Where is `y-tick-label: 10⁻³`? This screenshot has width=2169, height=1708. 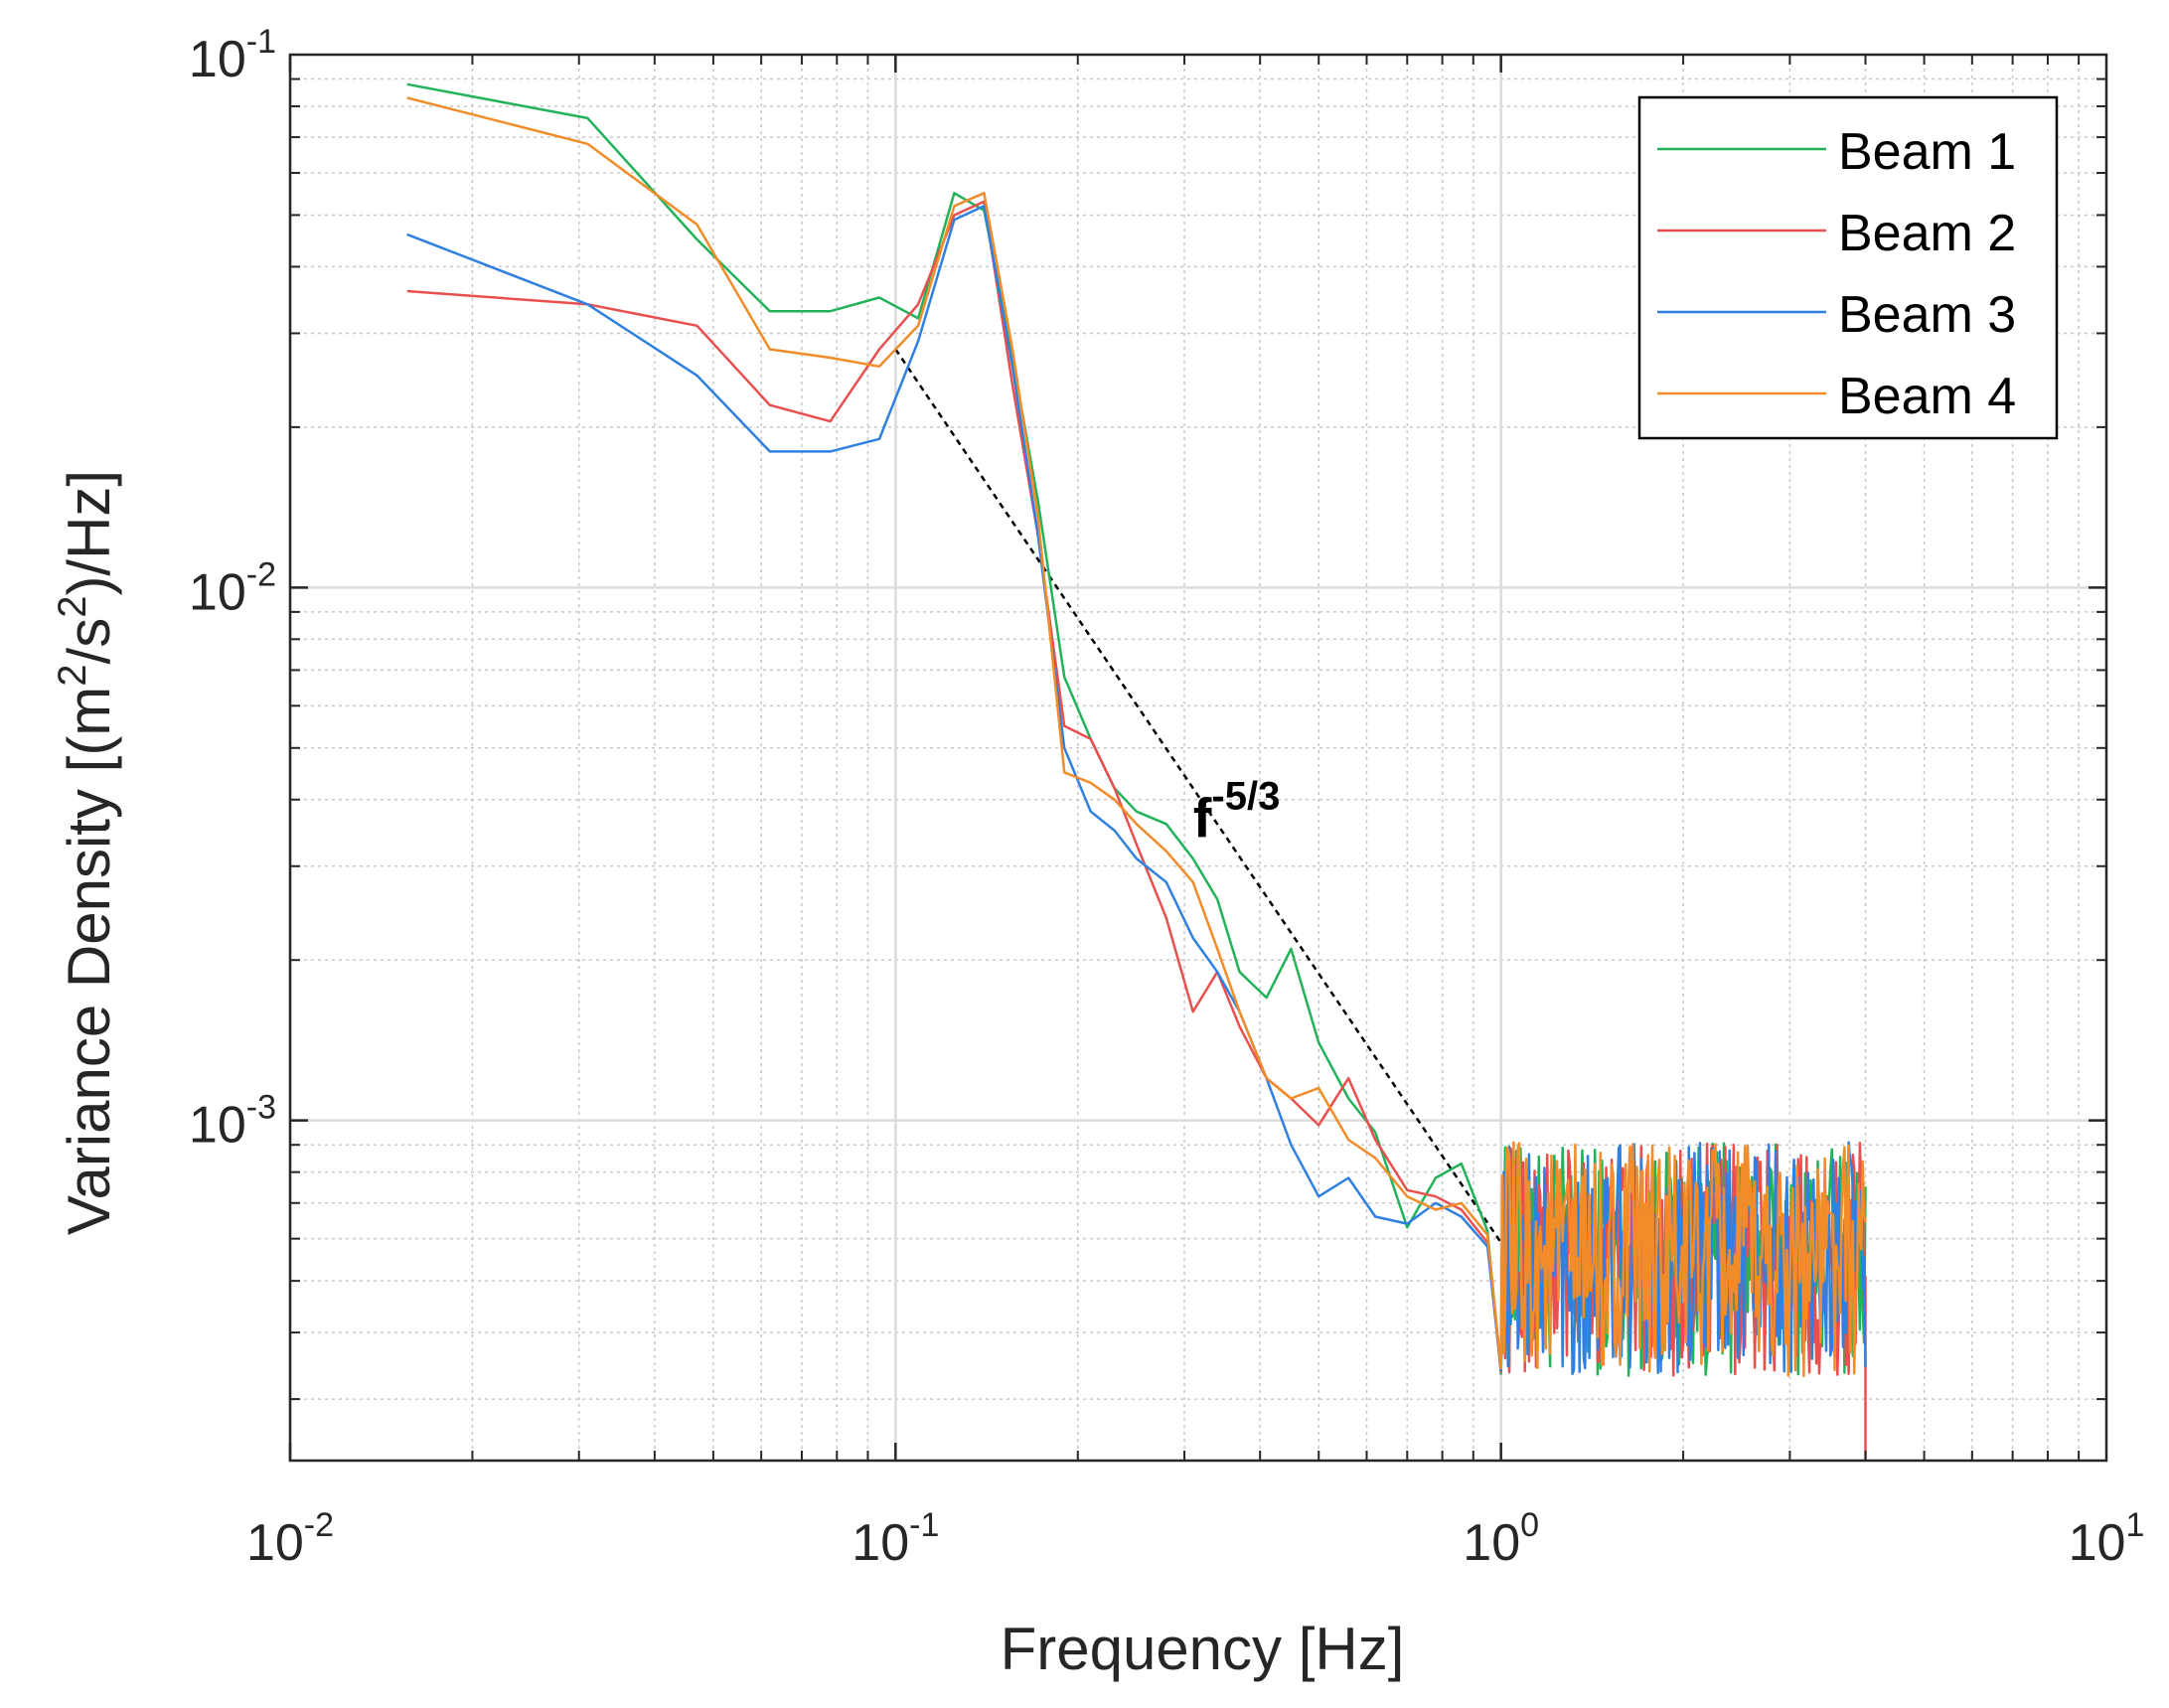
y-tick-label: 10⁻³ is located at coordinates (232, 1122).